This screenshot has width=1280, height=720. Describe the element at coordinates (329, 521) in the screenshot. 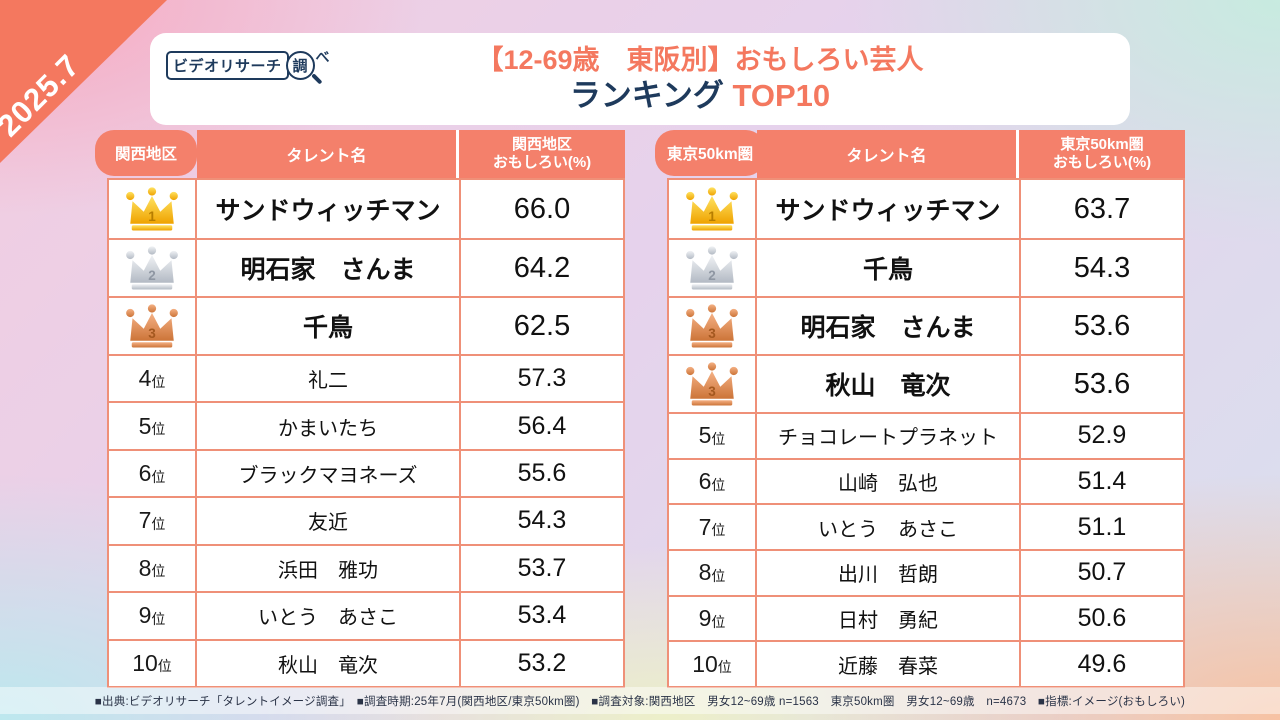

I see `talent-name-cell: 友近` at that location.